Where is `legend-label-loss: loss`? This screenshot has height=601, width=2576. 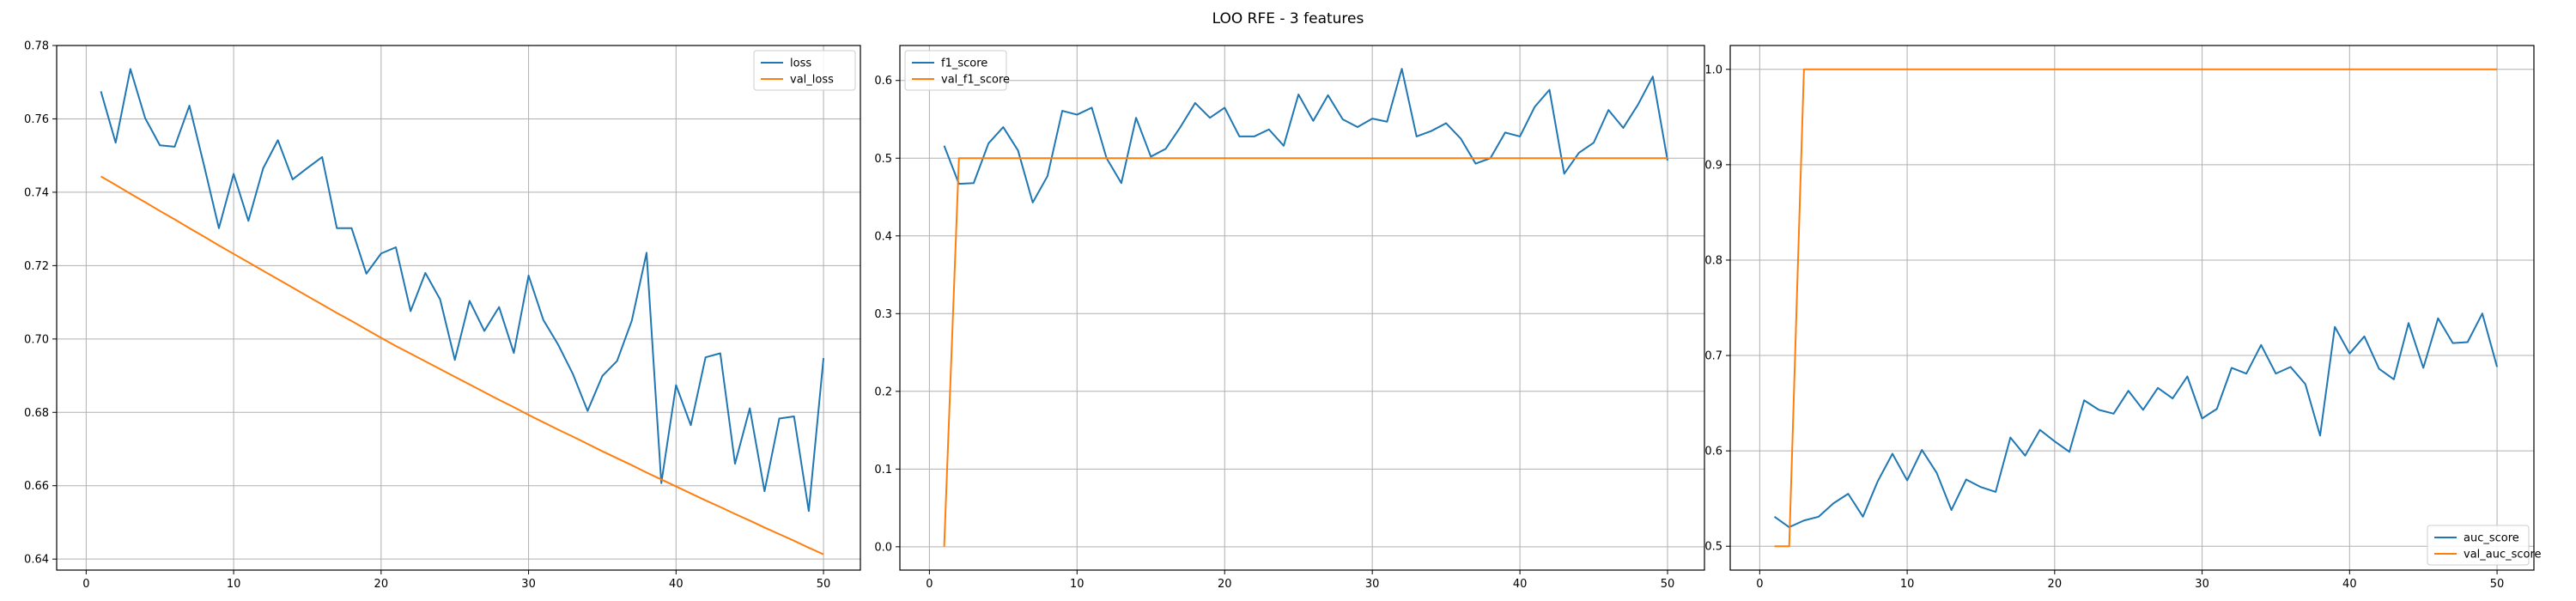 legend-label-loss: loss is located at coordinates (801, 64).